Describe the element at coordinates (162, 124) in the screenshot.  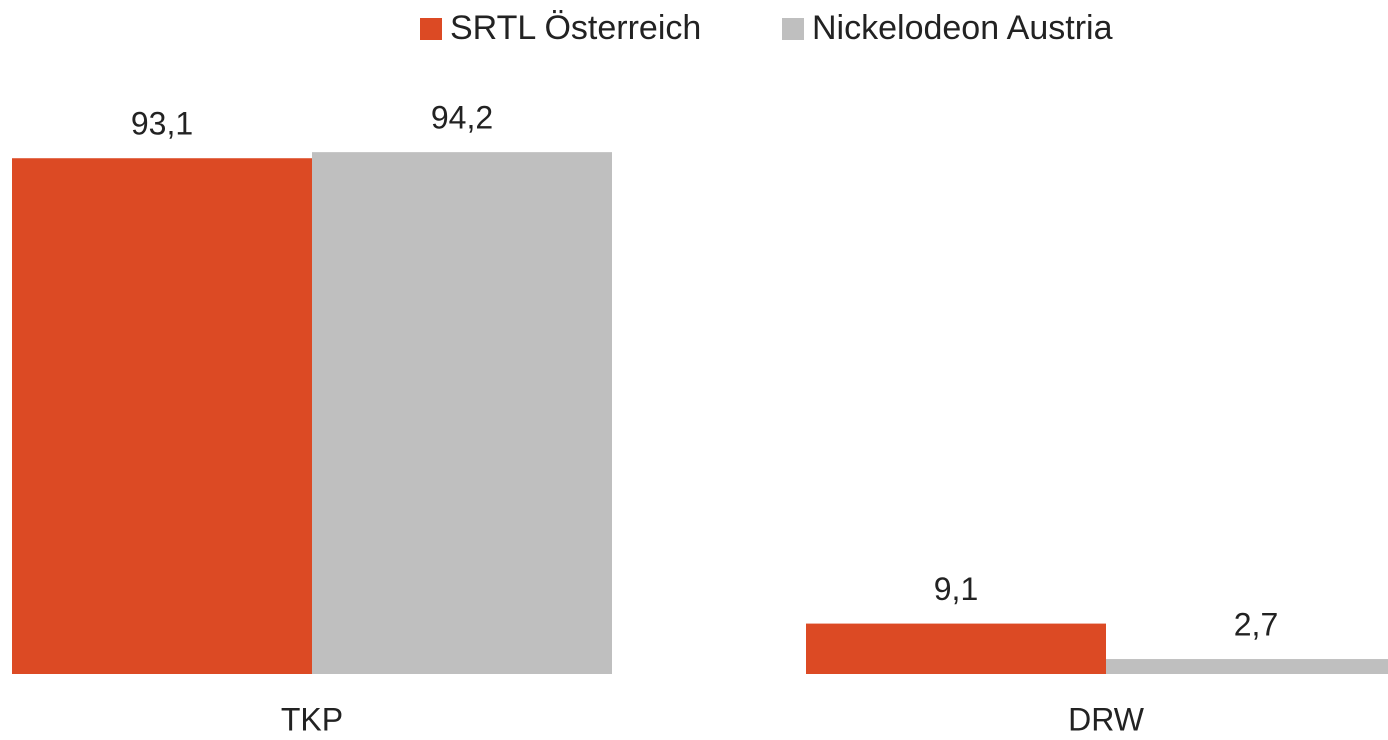
I see `data-label: 93,1` at that location.